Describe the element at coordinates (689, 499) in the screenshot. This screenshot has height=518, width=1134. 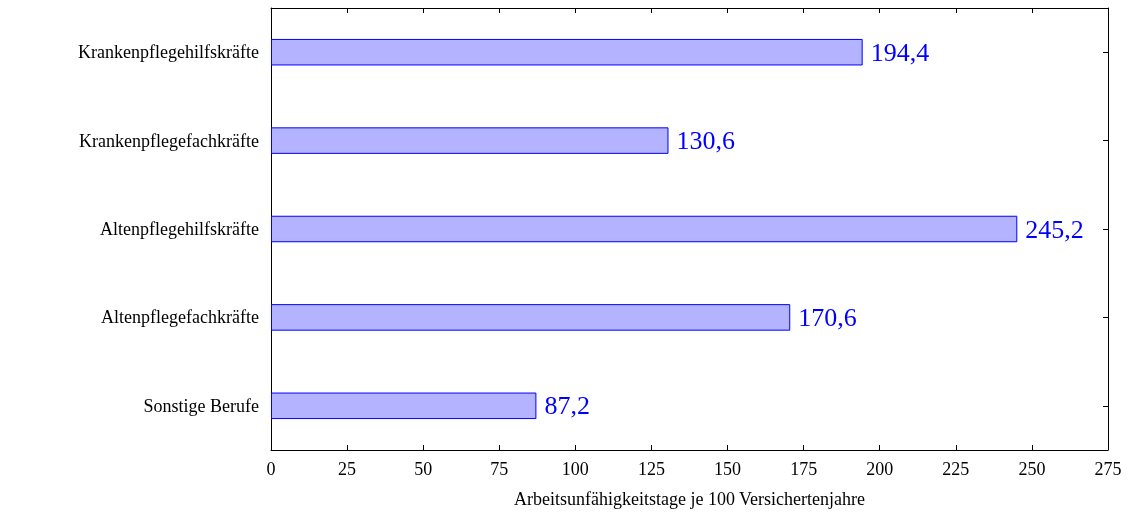
I see `x-axis-title: Arbeitsunfähigkeitstage je 100 Versichertenjahre` at that location.